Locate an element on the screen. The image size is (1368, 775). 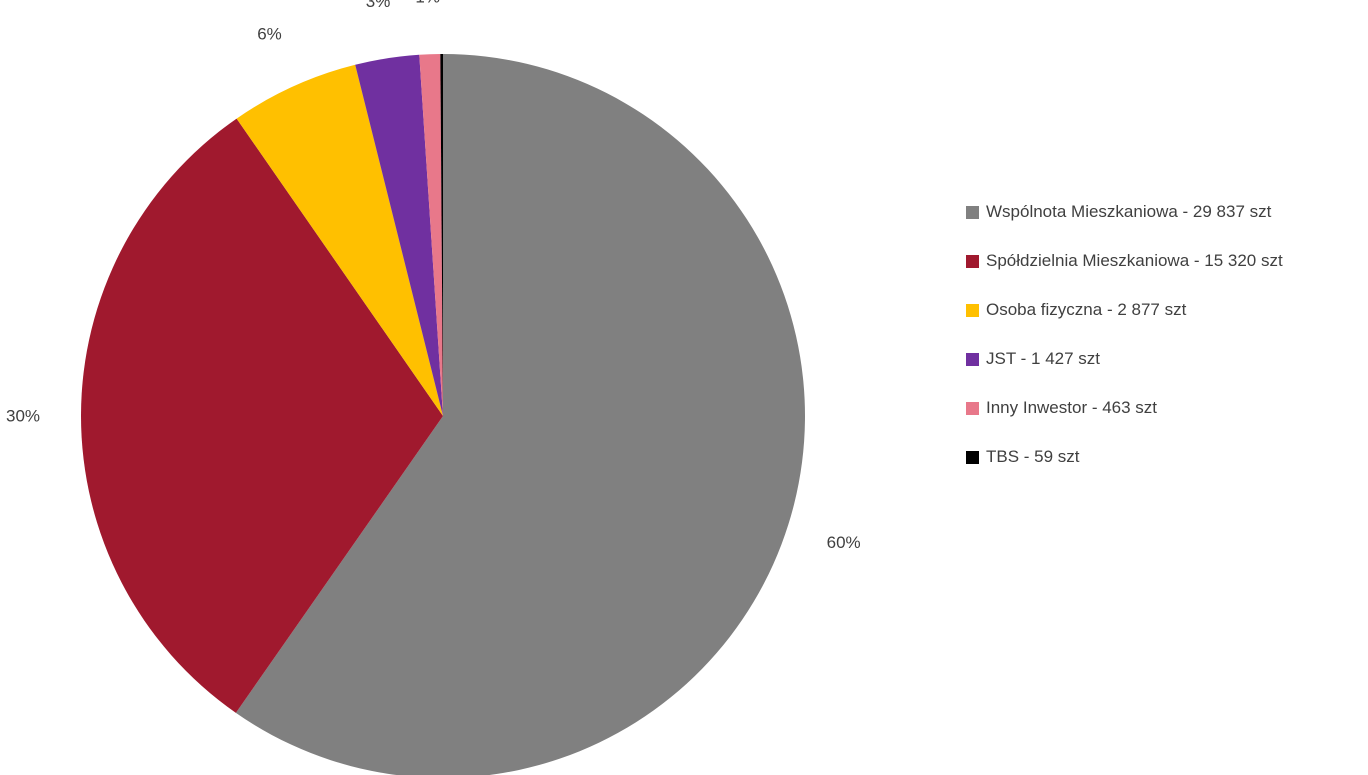
legend-item: Spółdzielnia Mieszkaniowa - 15 320 szt is located at coordinates (1124, 261).